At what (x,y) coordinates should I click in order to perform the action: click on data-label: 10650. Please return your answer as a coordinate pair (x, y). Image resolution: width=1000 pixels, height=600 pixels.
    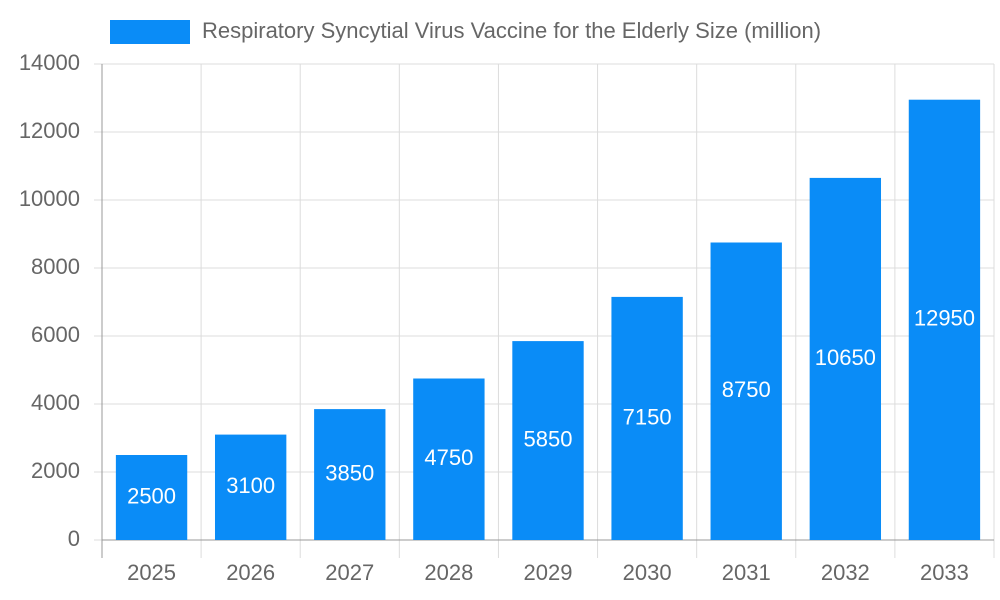
    Looking at the image, I should click on (845, 357).